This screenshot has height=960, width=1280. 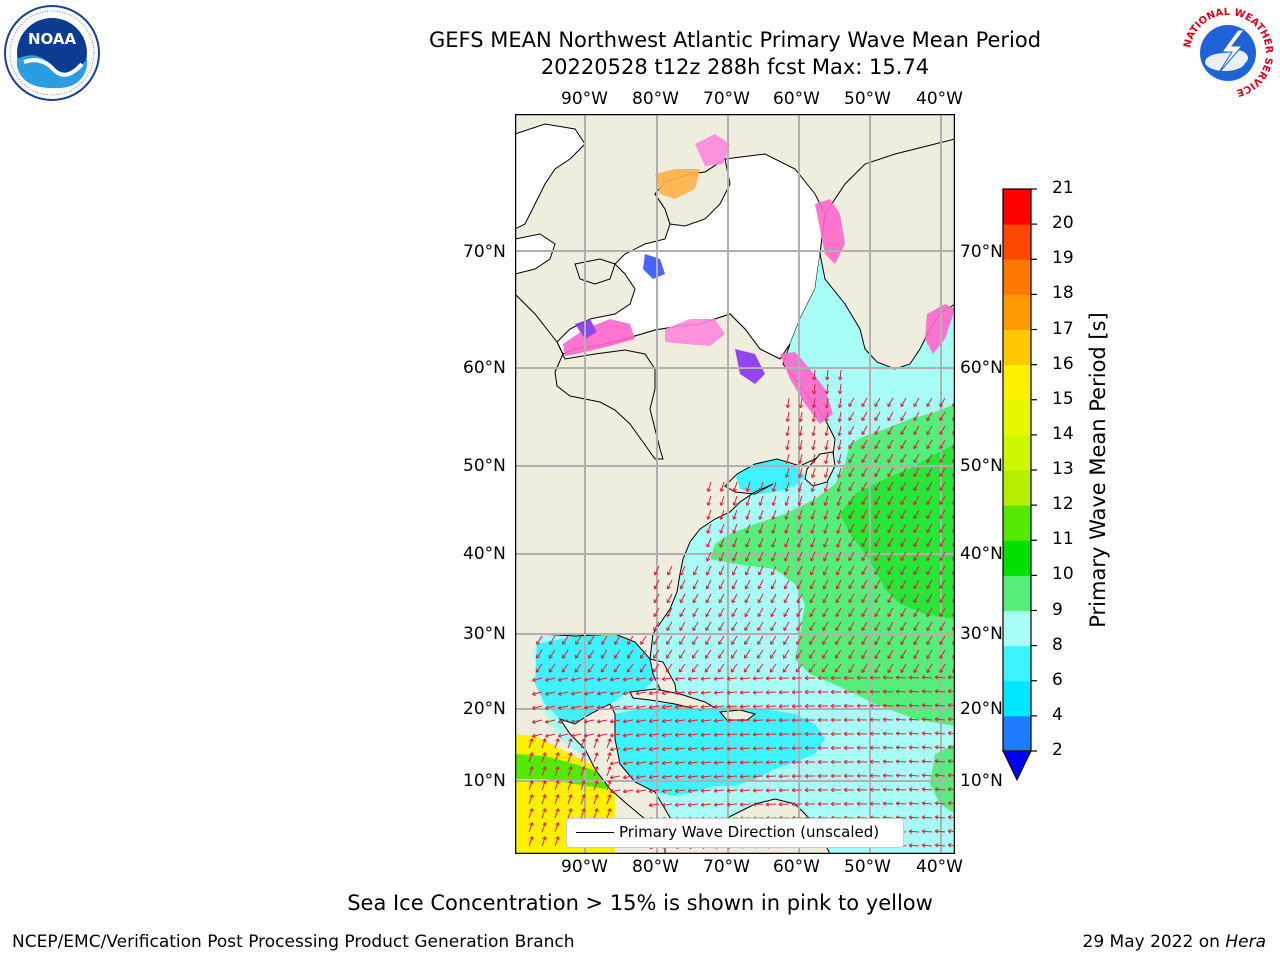 I want to click on colorbar-tick-label: 15, so click(x=1063, y=398).